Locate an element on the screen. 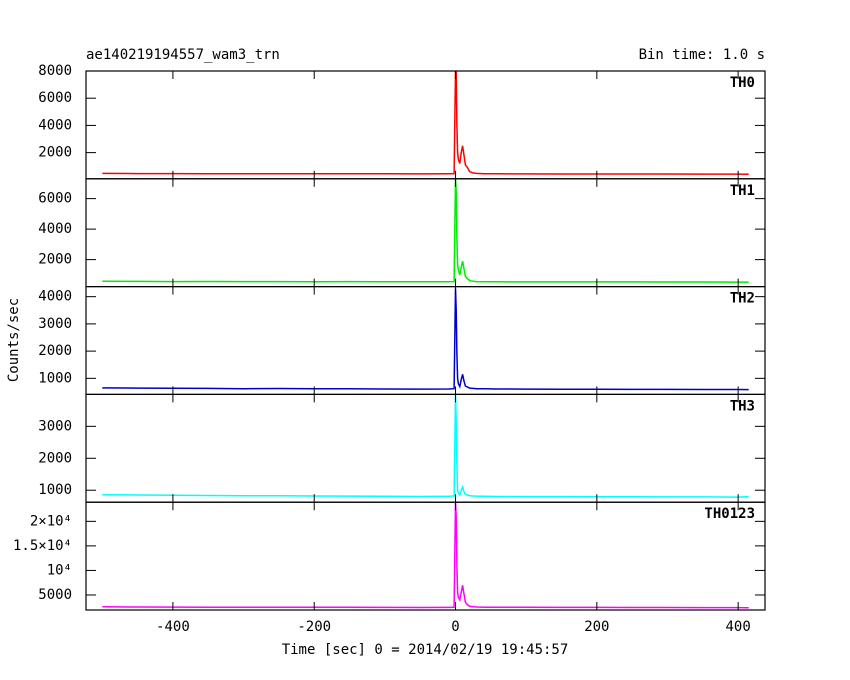 The height and width of the screenshot is (680, 850). panel-label: TH0 is located at coordinates (742, 83).